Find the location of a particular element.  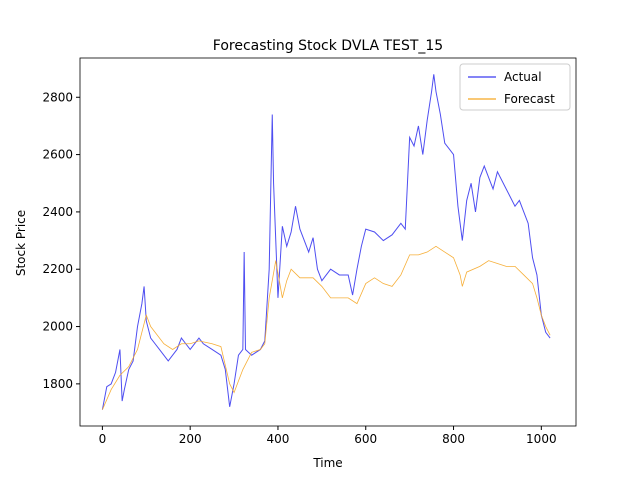

x-tick-label: 200 is located at coordinates (190, 439).